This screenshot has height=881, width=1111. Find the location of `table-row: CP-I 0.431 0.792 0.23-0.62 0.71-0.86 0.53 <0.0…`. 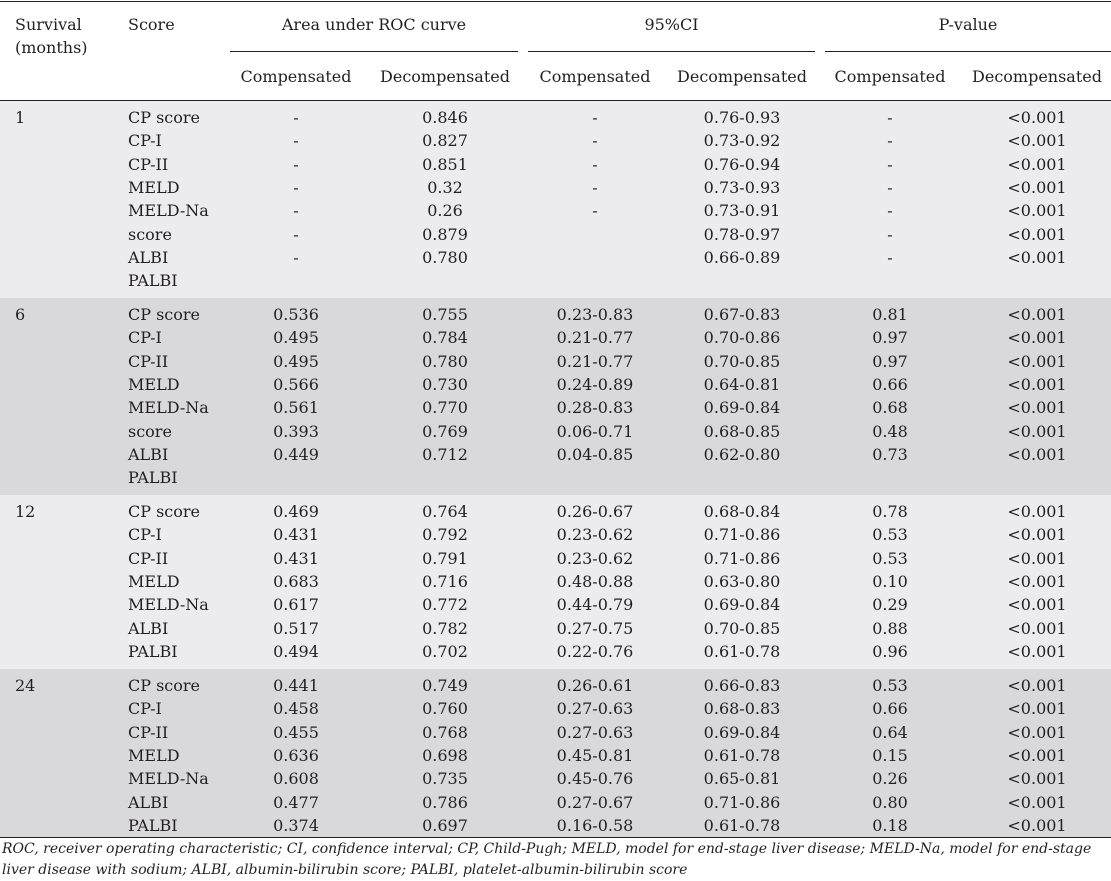

table-row: CP-I 0.431 0.792 0.23-0.62 0.71-0.86 0.53 <0.0… is located at coordinates (555, 534).